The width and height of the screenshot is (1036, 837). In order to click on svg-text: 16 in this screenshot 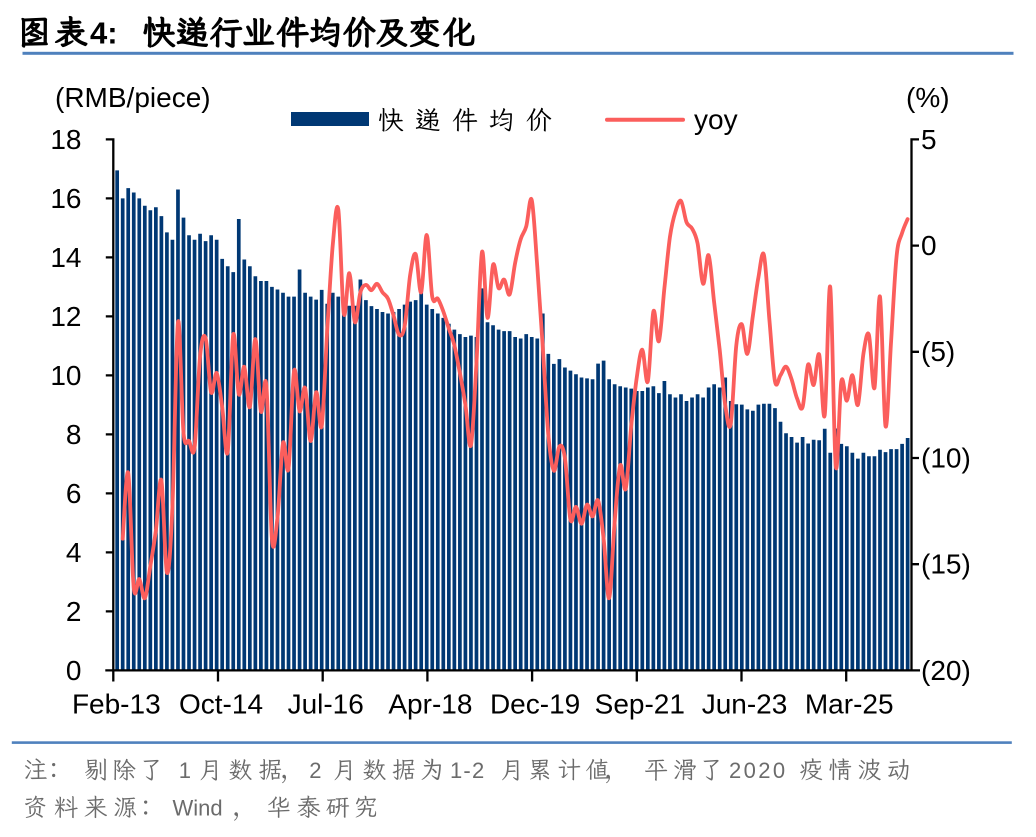, I will do `click(65, 198)`.